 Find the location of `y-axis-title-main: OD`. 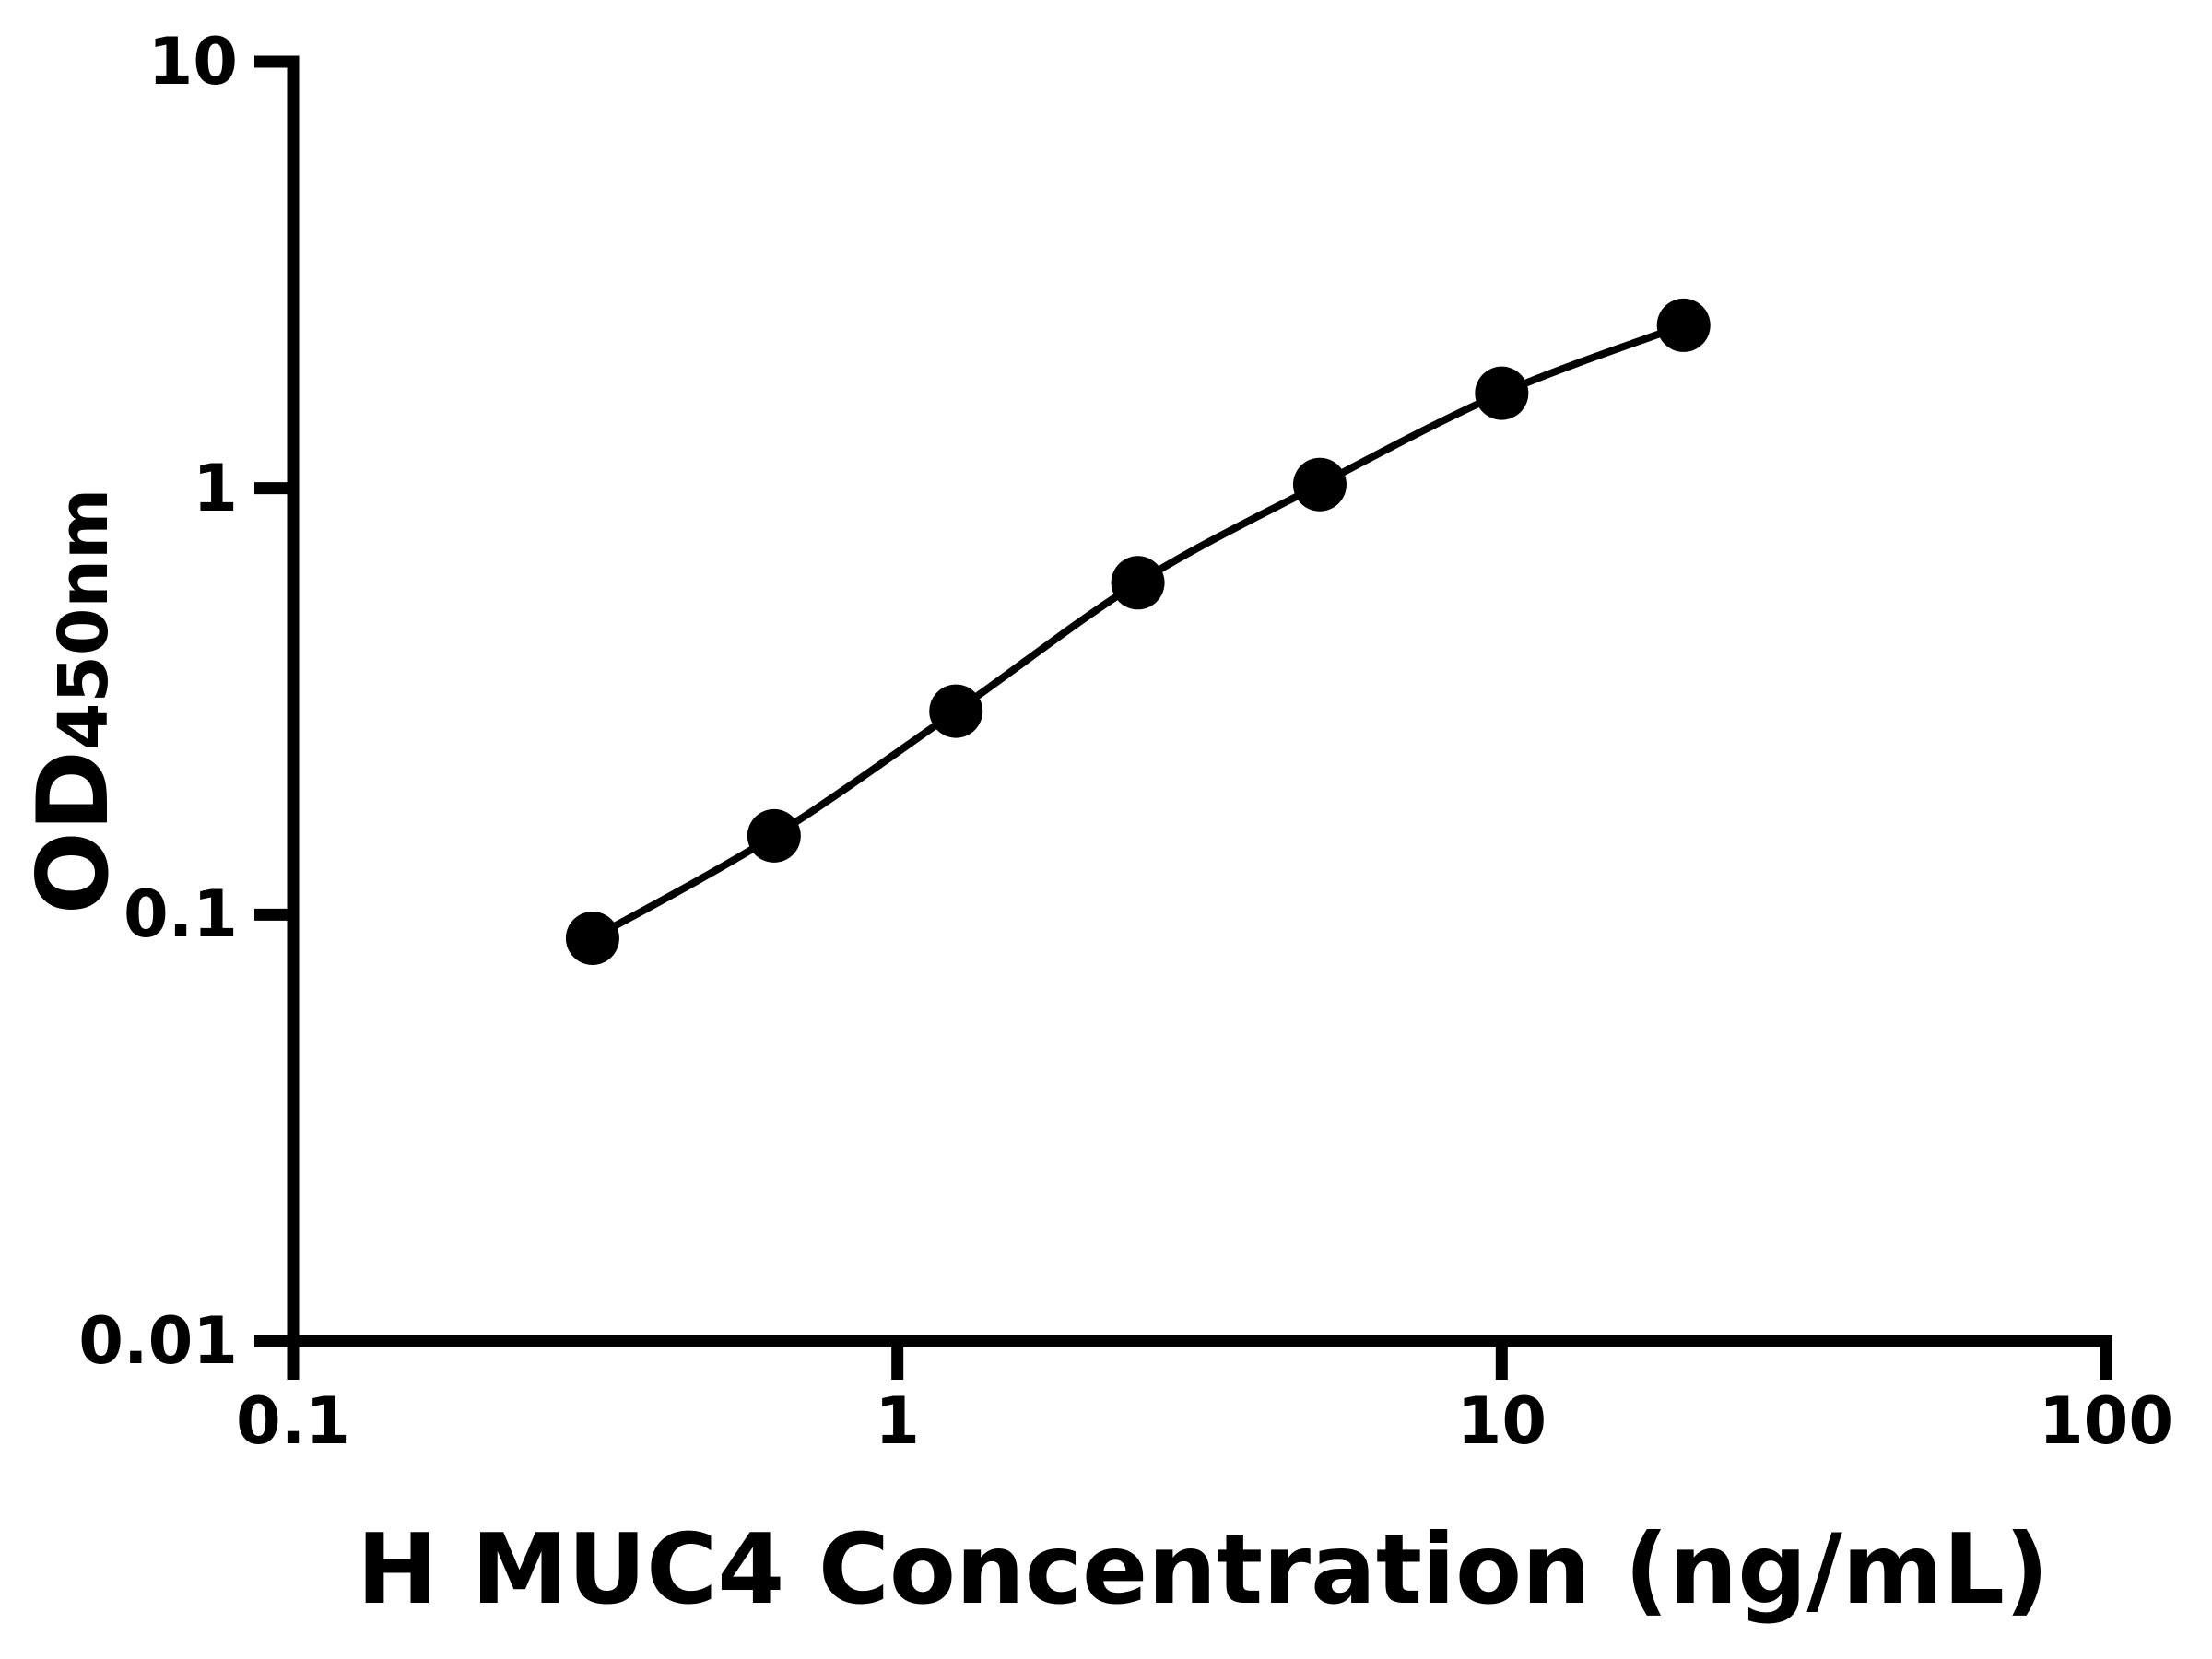

y-axis-title-main: OD is located at coordinates (73, 832).